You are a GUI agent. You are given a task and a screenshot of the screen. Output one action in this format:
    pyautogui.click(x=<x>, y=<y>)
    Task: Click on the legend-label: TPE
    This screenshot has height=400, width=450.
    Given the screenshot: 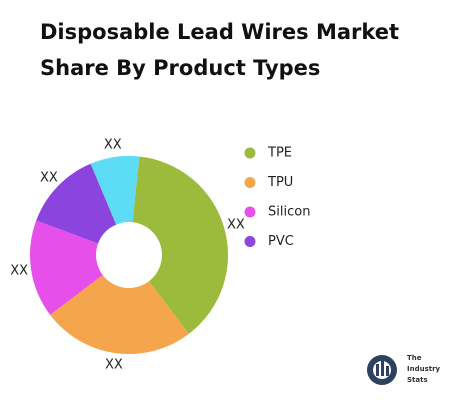 What is the action you would take?
    pyautogui.click(x=279, y=153)
    